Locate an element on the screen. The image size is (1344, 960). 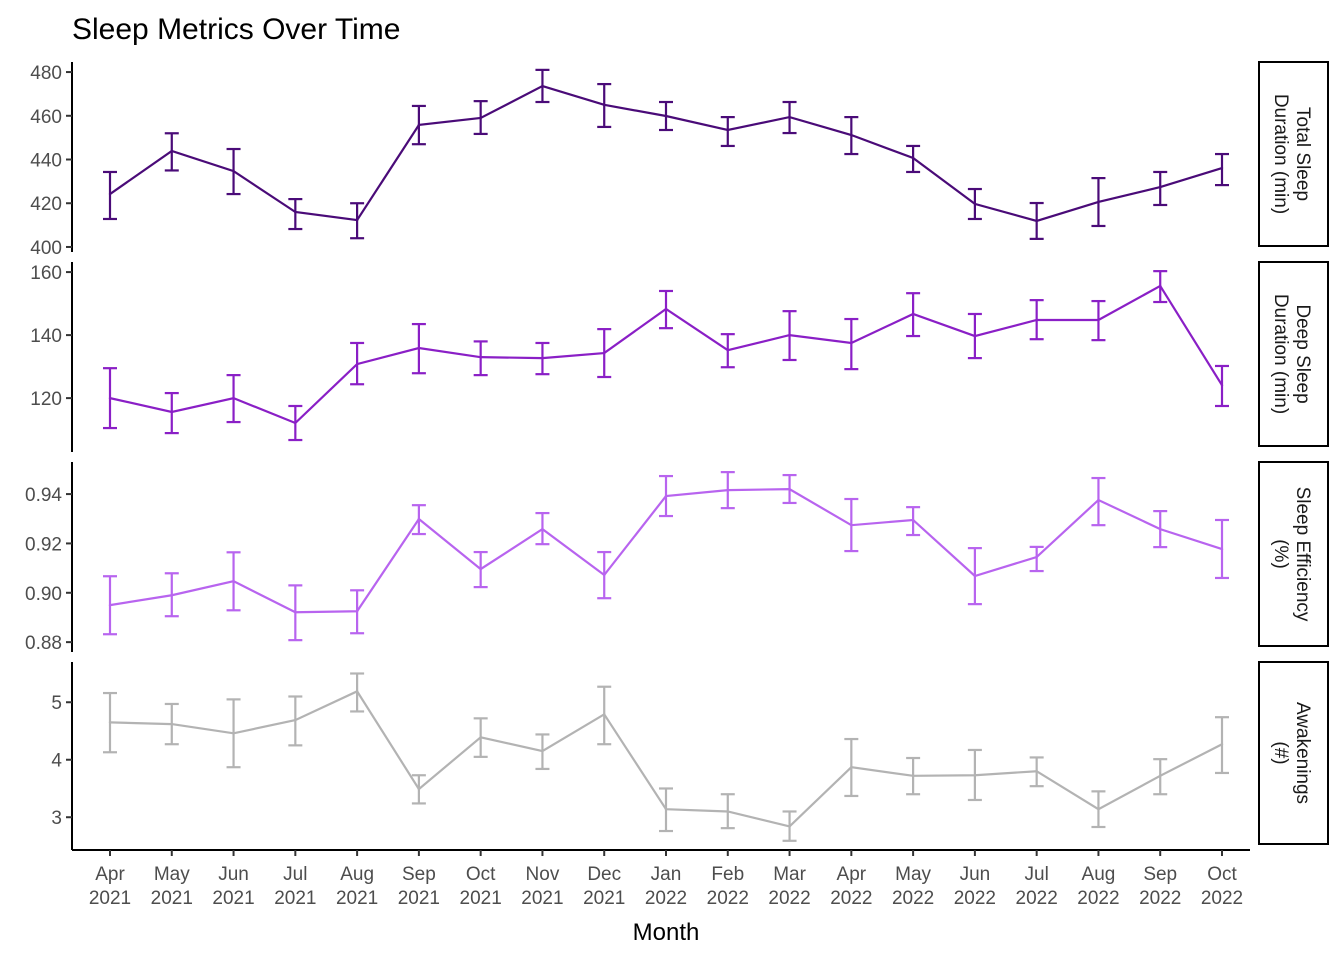
x-tick-month: May is located at coordinates (913, 874).